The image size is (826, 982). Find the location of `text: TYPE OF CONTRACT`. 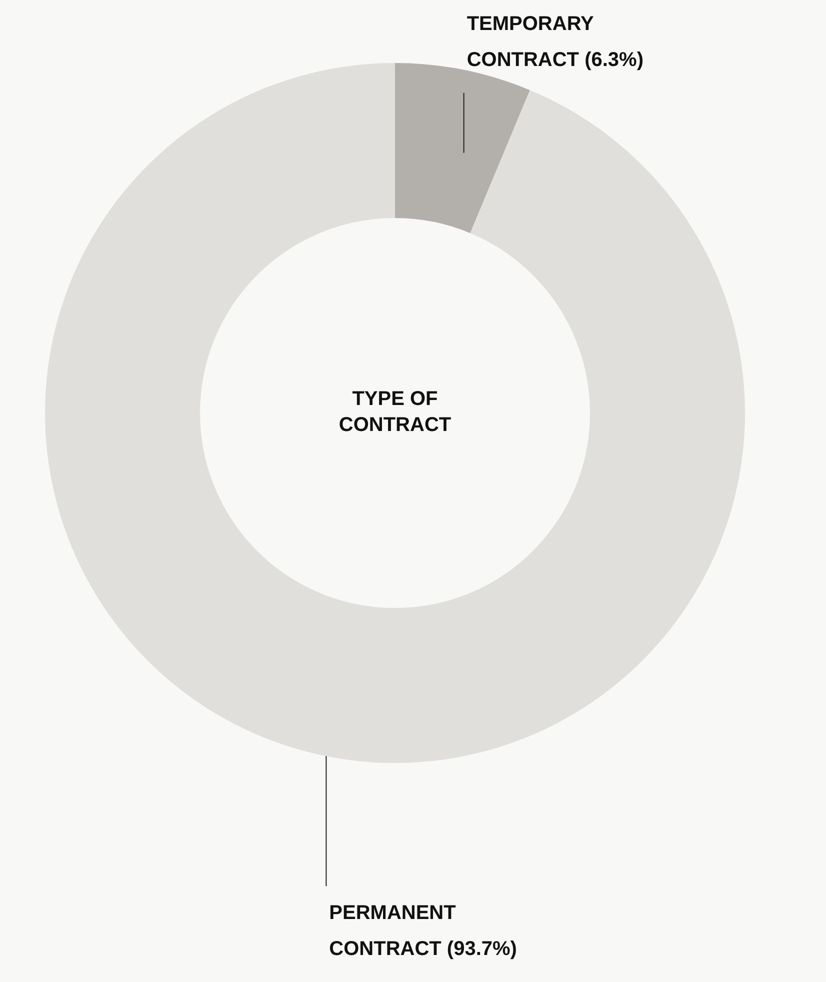

text: TYPE OF CONTRACT is located at coordinates (395, 412).